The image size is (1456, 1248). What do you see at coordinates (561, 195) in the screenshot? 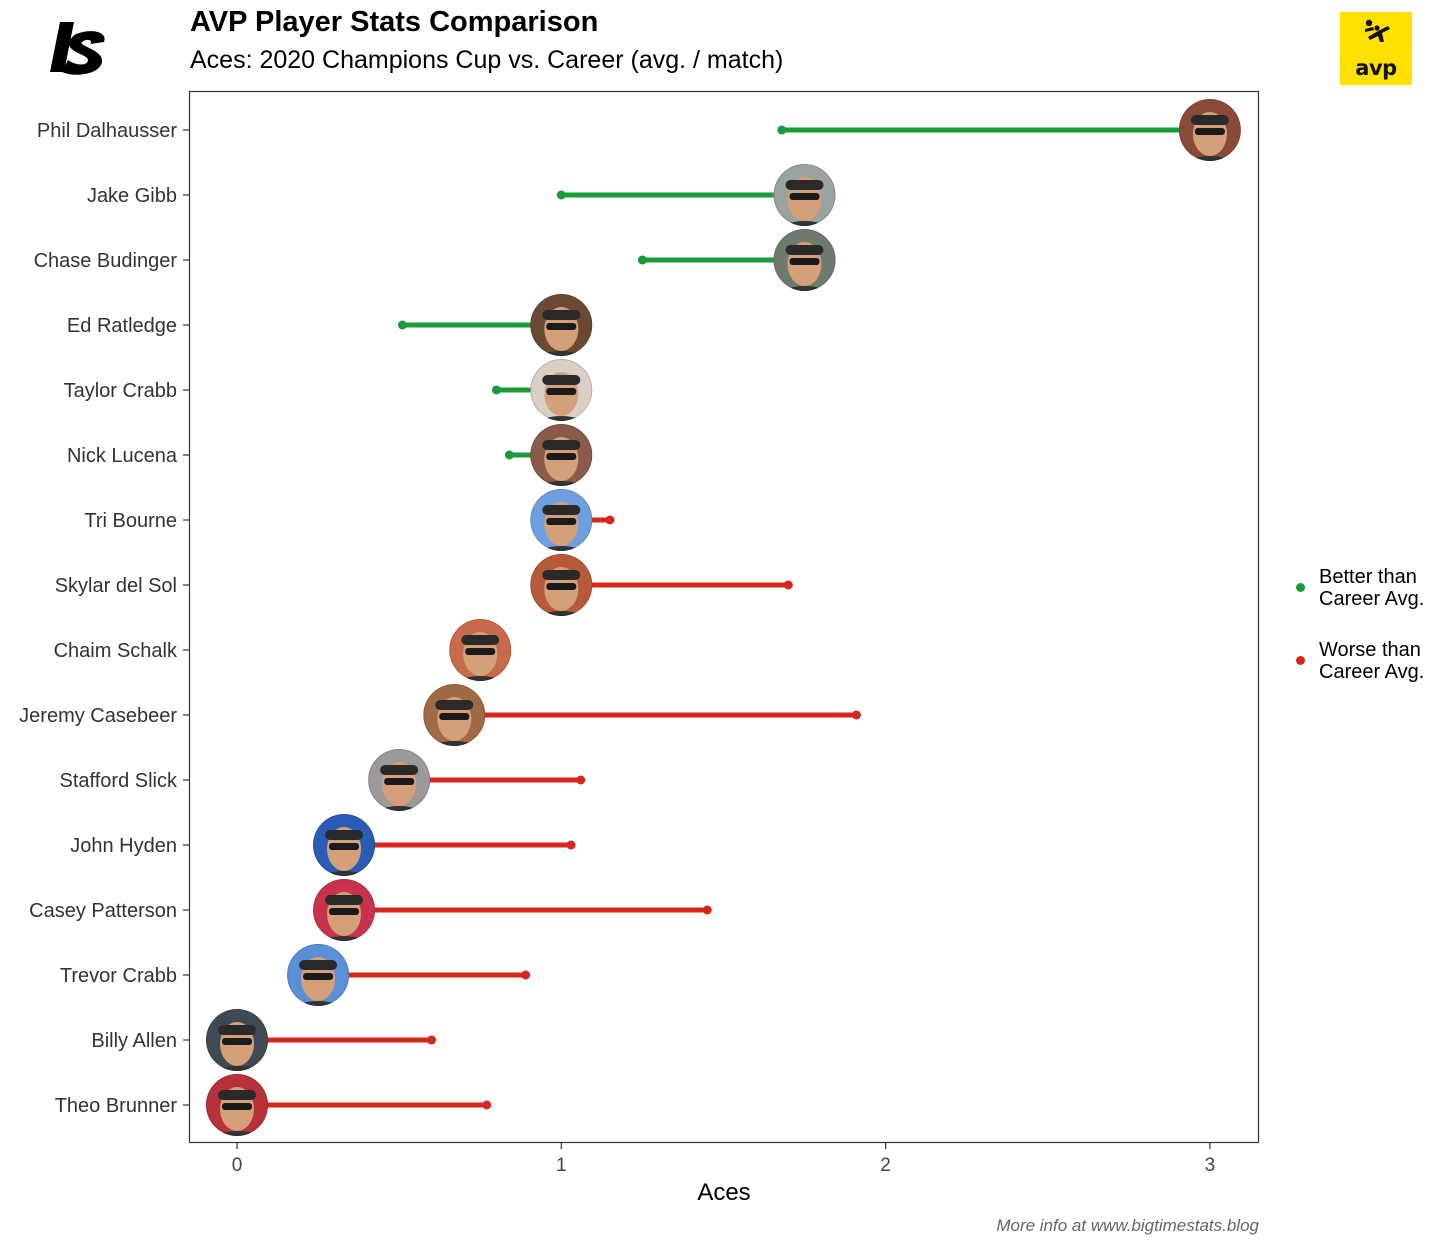
I see `career-dot-jake-gibb` at bounding box center [561, 195].